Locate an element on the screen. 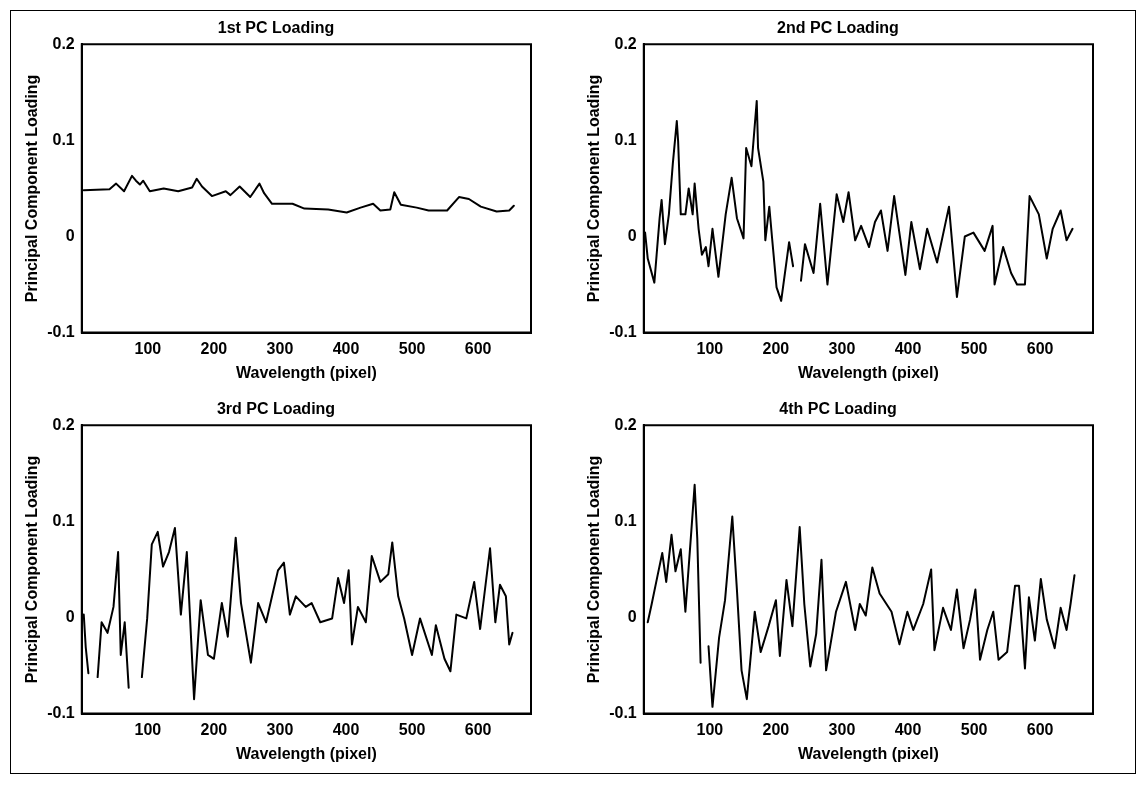  chart-title: 3rd PC Loading is located at coordinates (276, 409).